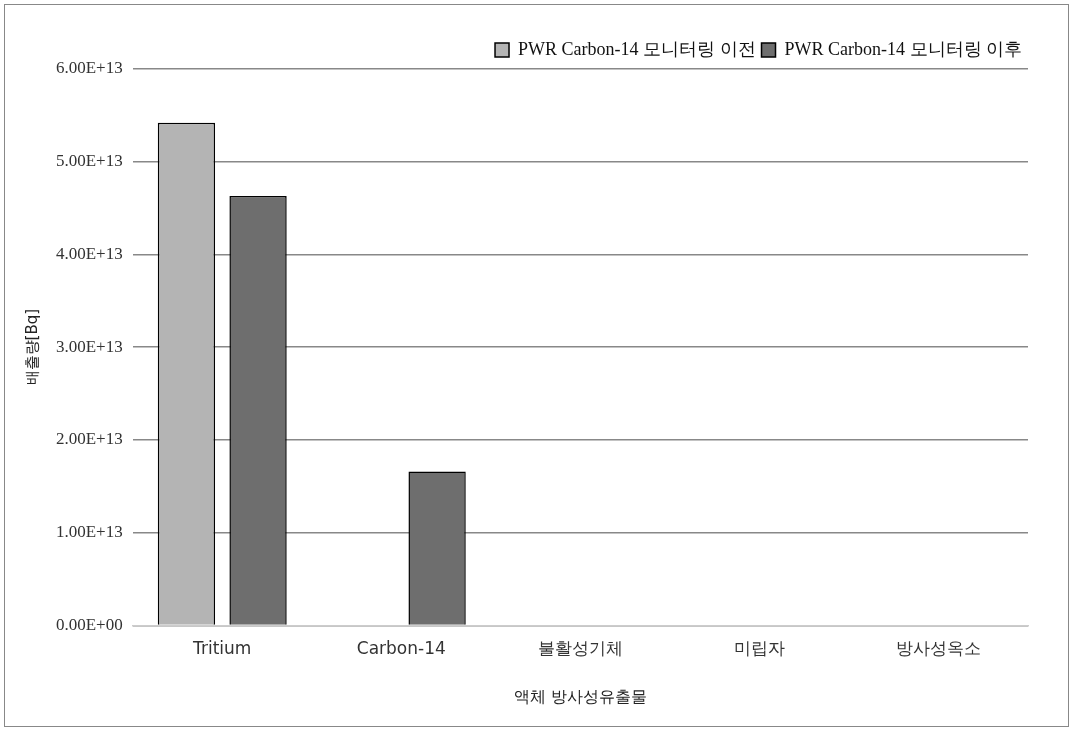  Describe the element at coordinates (401, 648) in the screenshot. I see `x-tick-label: Carbon-14` at that location.